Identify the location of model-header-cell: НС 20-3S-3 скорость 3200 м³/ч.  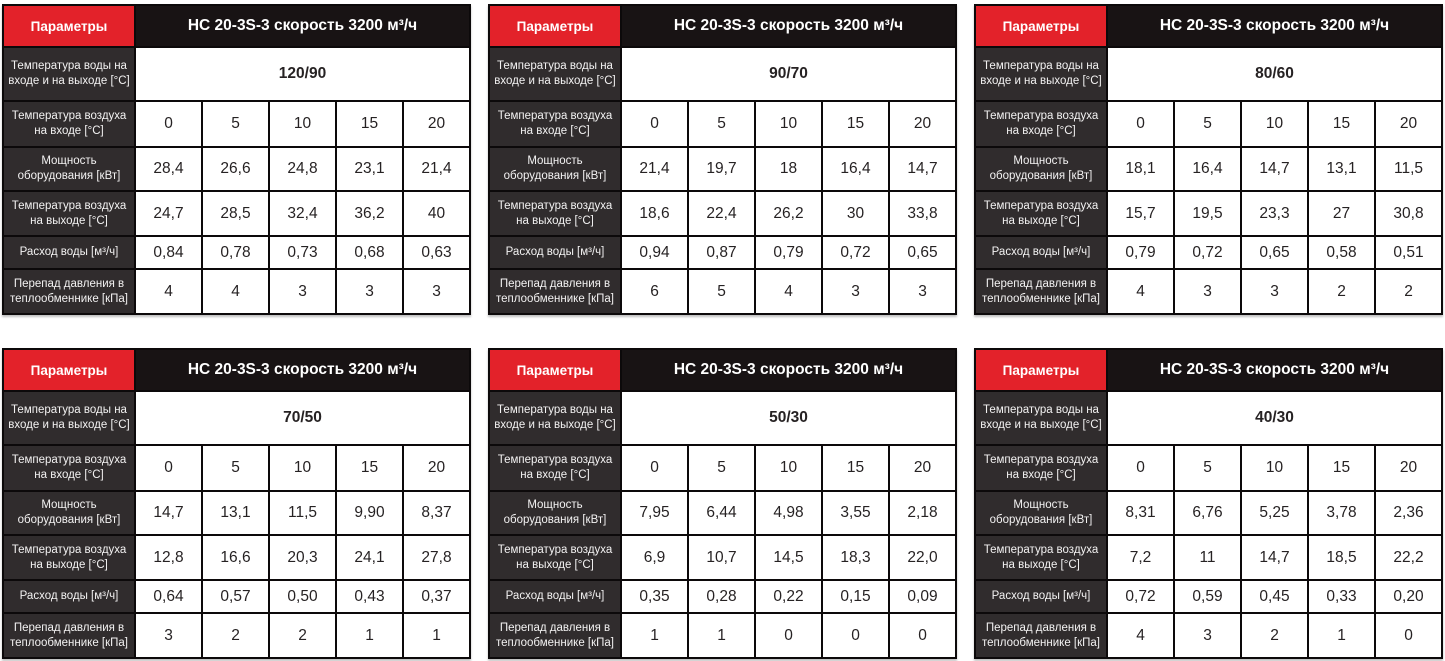
(302, 26).